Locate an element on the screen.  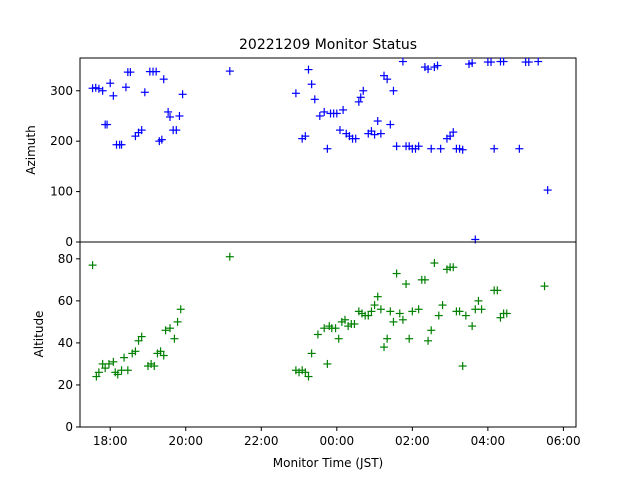
y-tick-label: 60 is located at coordinates (65, 301).